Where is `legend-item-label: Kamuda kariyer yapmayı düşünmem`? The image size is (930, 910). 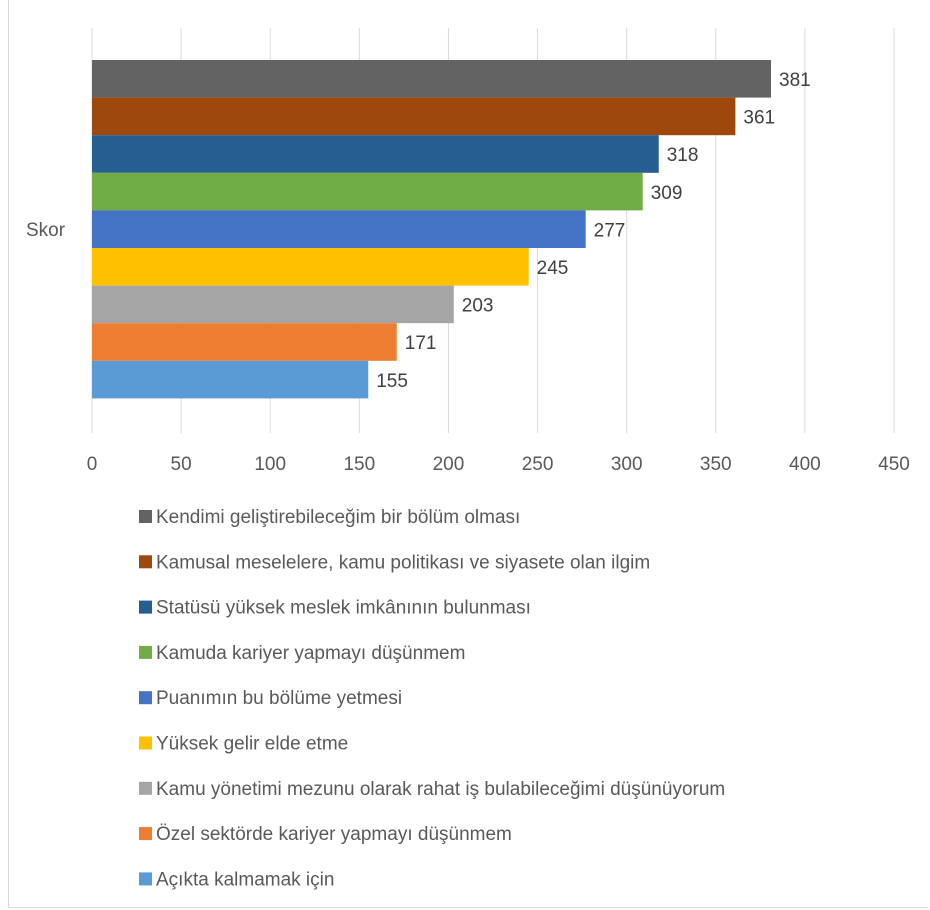 legend-item-label: Kamuda kariyer yapmayı düşünmem is located at coordinates (310, 653).